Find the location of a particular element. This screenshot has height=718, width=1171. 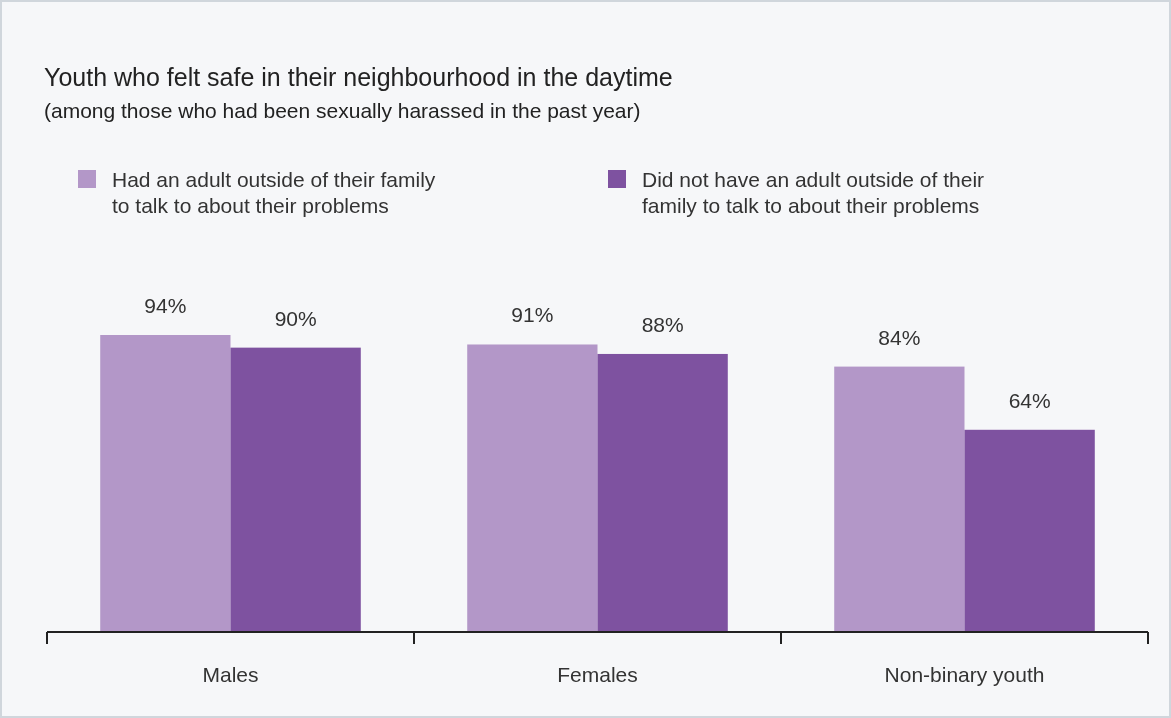

chart-subtitle: (among those who had been sexually harassed in the past year) is located at coordinates (342, 110).